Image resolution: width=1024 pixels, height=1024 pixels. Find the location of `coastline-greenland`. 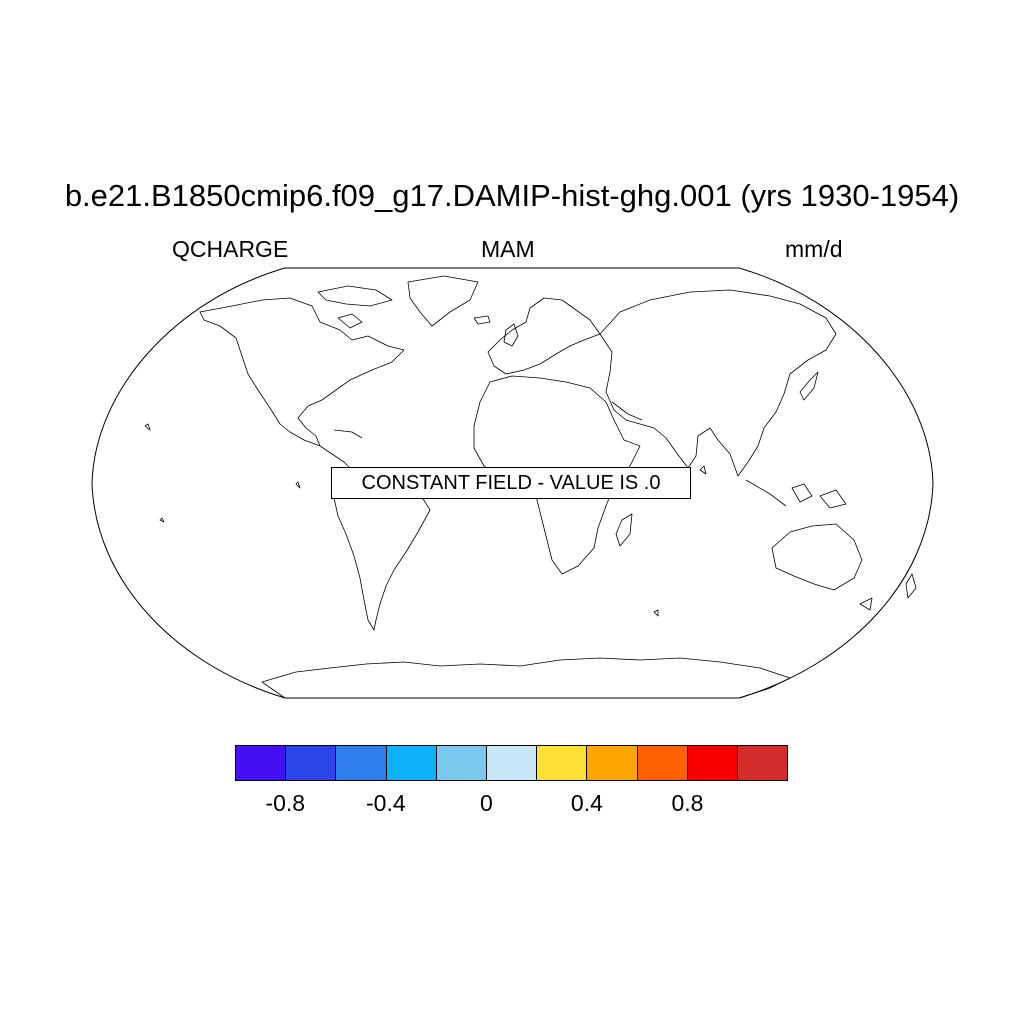

coastline-greenland is located at coordinates (443, 301).